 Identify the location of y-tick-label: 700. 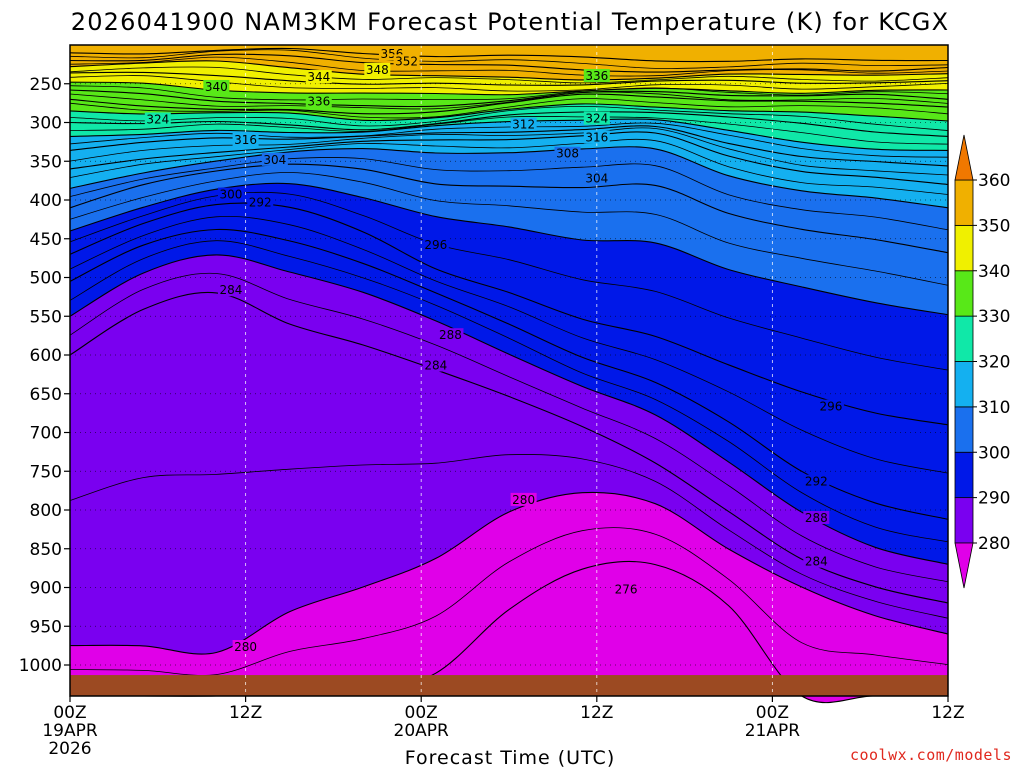
(46, 434).